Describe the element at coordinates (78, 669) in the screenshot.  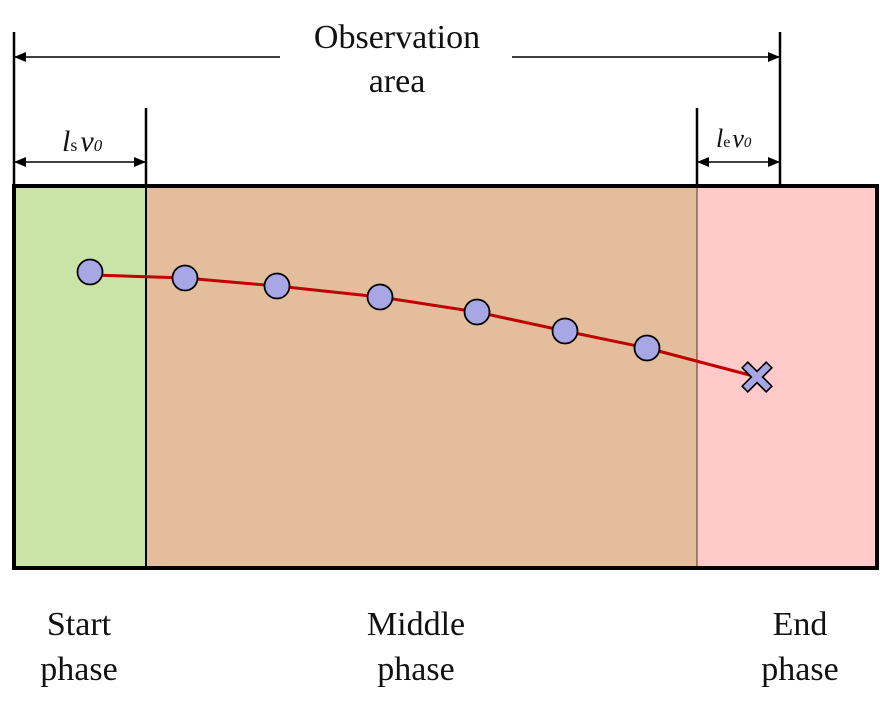
I see `start-phase-label-line2: phase` at that location.